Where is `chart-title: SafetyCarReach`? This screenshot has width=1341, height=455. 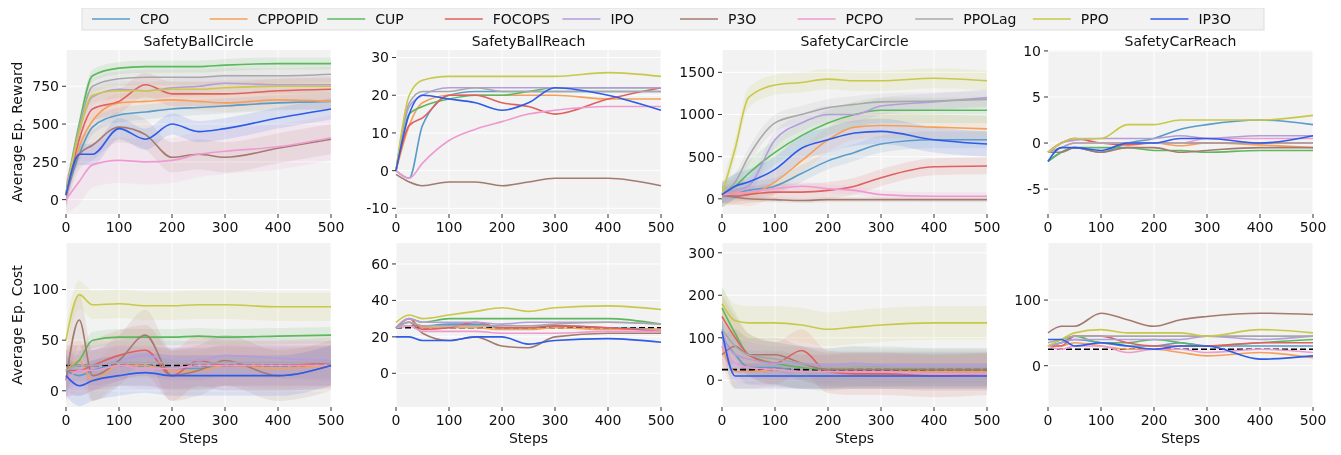
chart-title: SafetyCarReach is located at coordinates (1180, 41).